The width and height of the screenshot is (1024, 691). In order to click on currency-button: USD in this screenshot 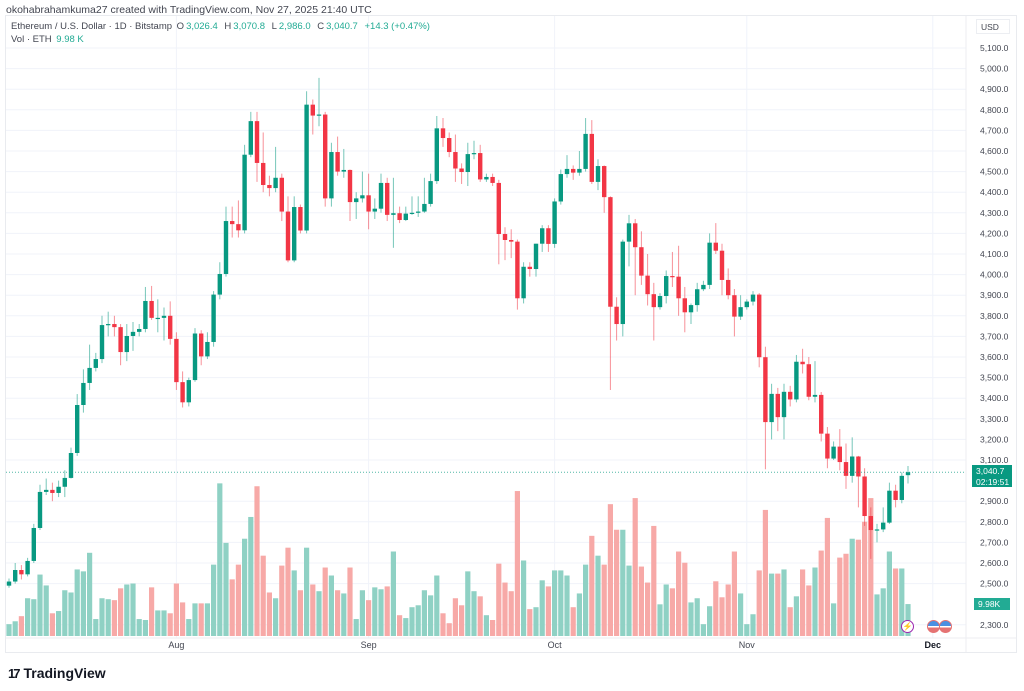, I will do `click(993, 26)`.